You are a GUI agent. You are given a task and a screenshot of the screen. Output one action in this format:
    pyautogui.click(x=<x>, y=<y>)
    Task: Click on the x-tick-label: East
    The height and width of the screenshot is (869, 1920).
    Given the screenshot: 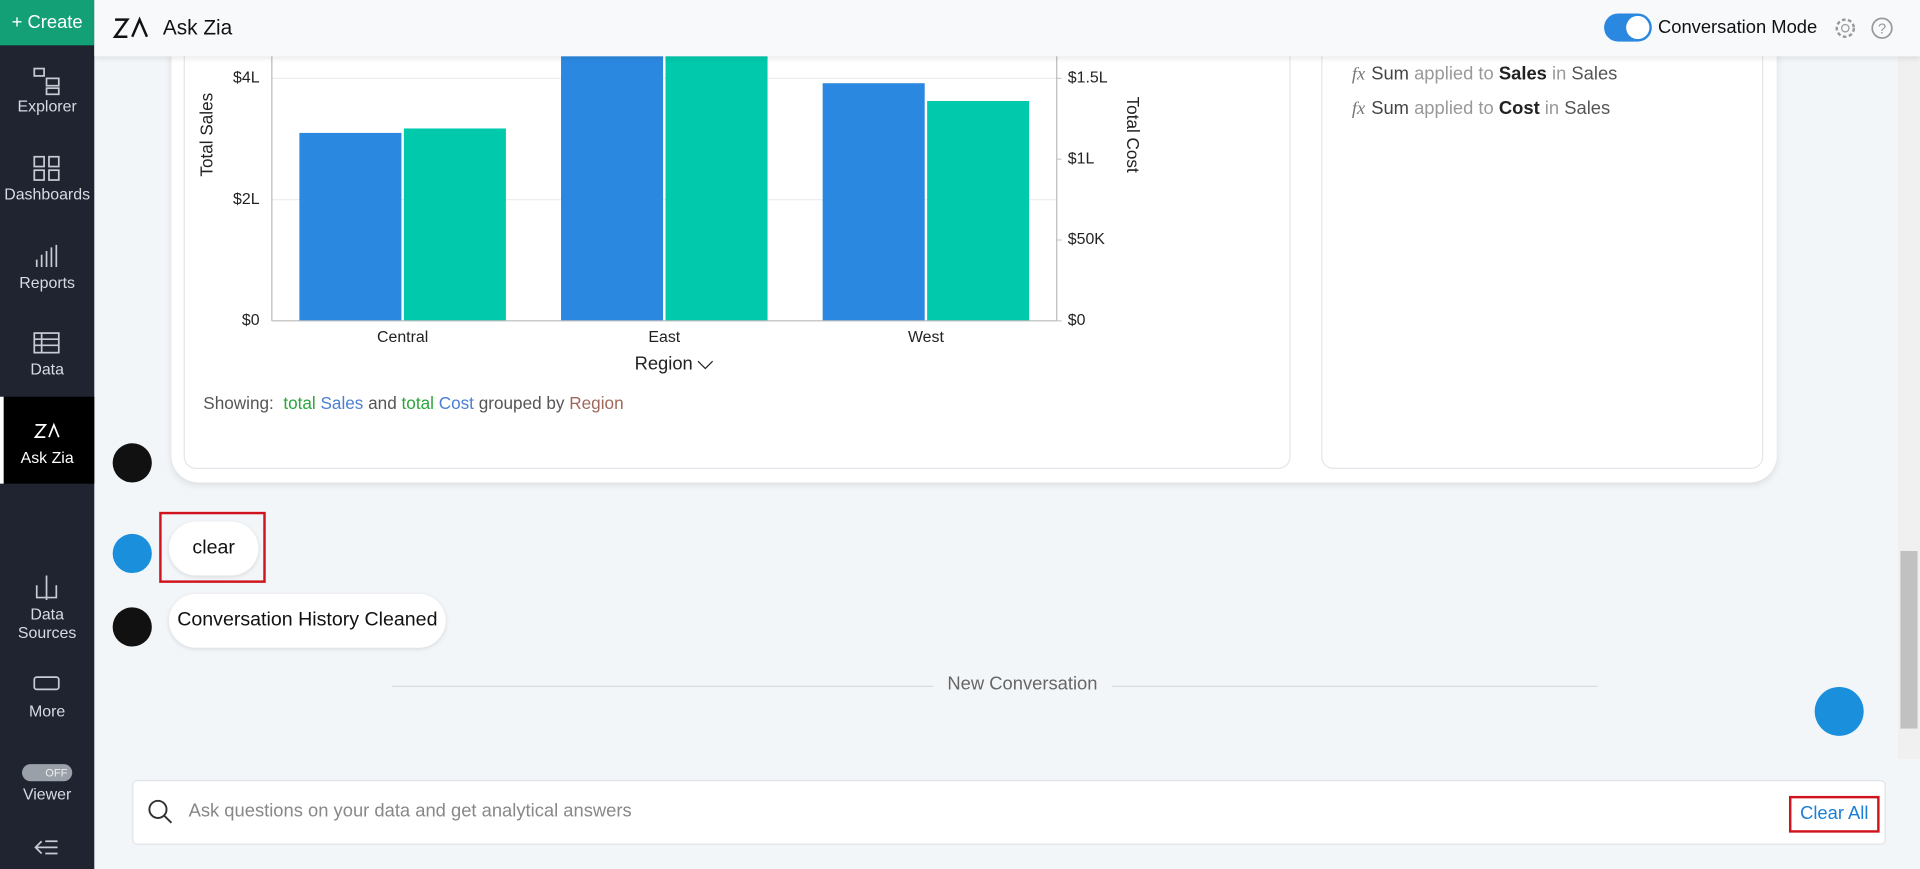 What is the action you would take?
    pyautogui.click(x=664, y=337)
    